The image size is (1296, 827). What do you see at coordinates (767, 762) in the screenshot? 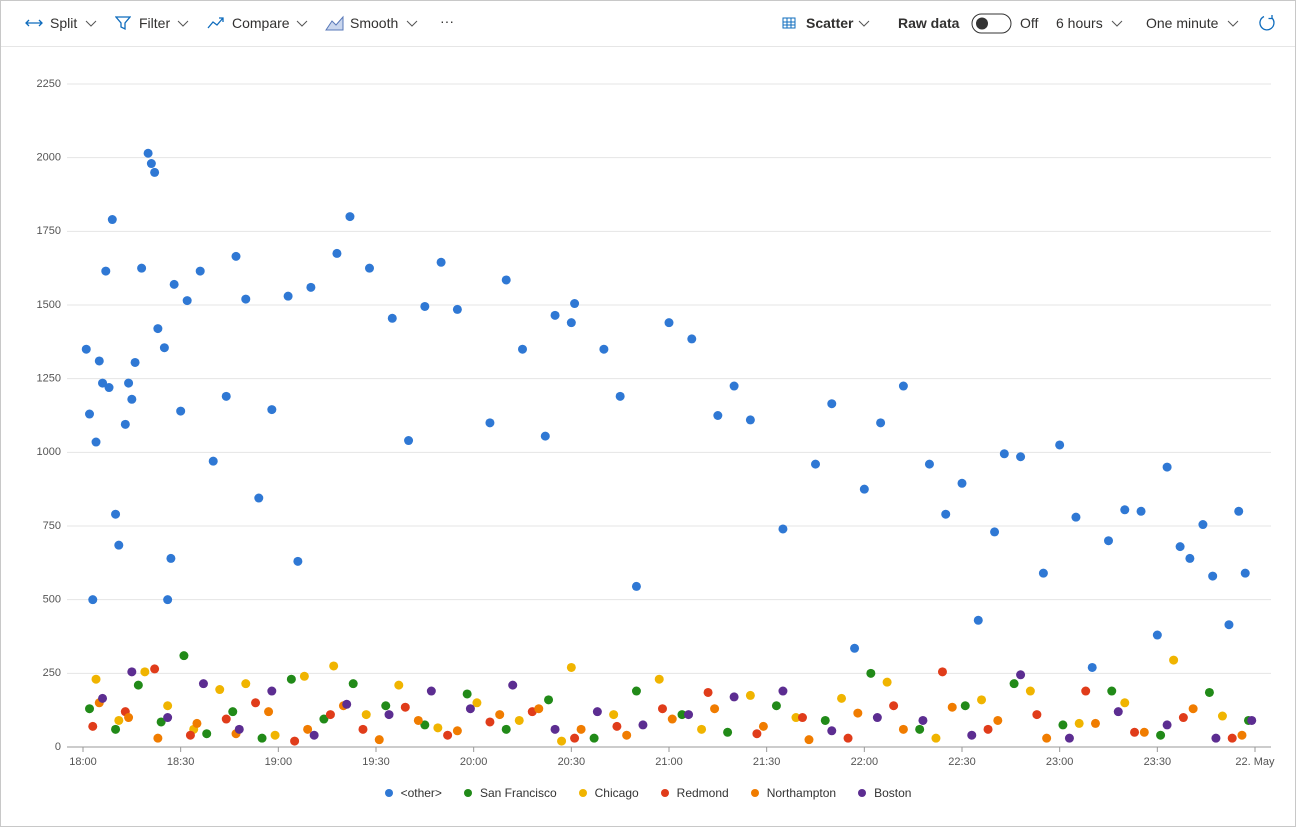
I see `x-tick-label: 21:30` at bounding box center [767, 762].